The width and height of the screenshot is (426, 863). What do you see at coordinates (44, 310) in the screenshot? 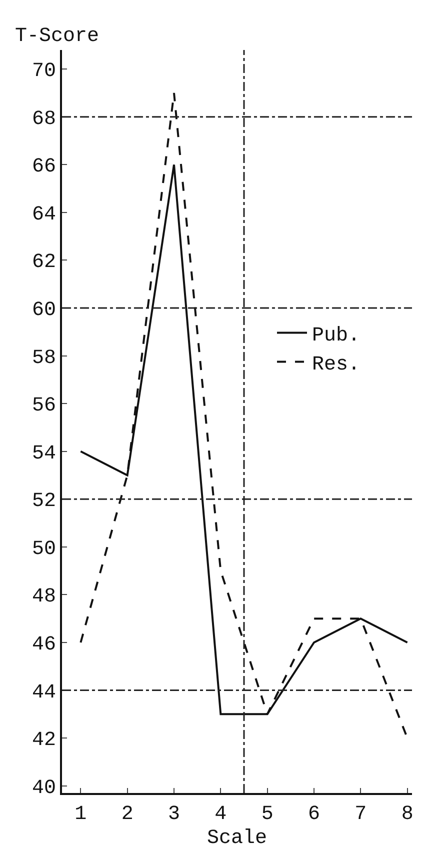
I see `y-tick-label: 60` at bounding box center [44, 310].